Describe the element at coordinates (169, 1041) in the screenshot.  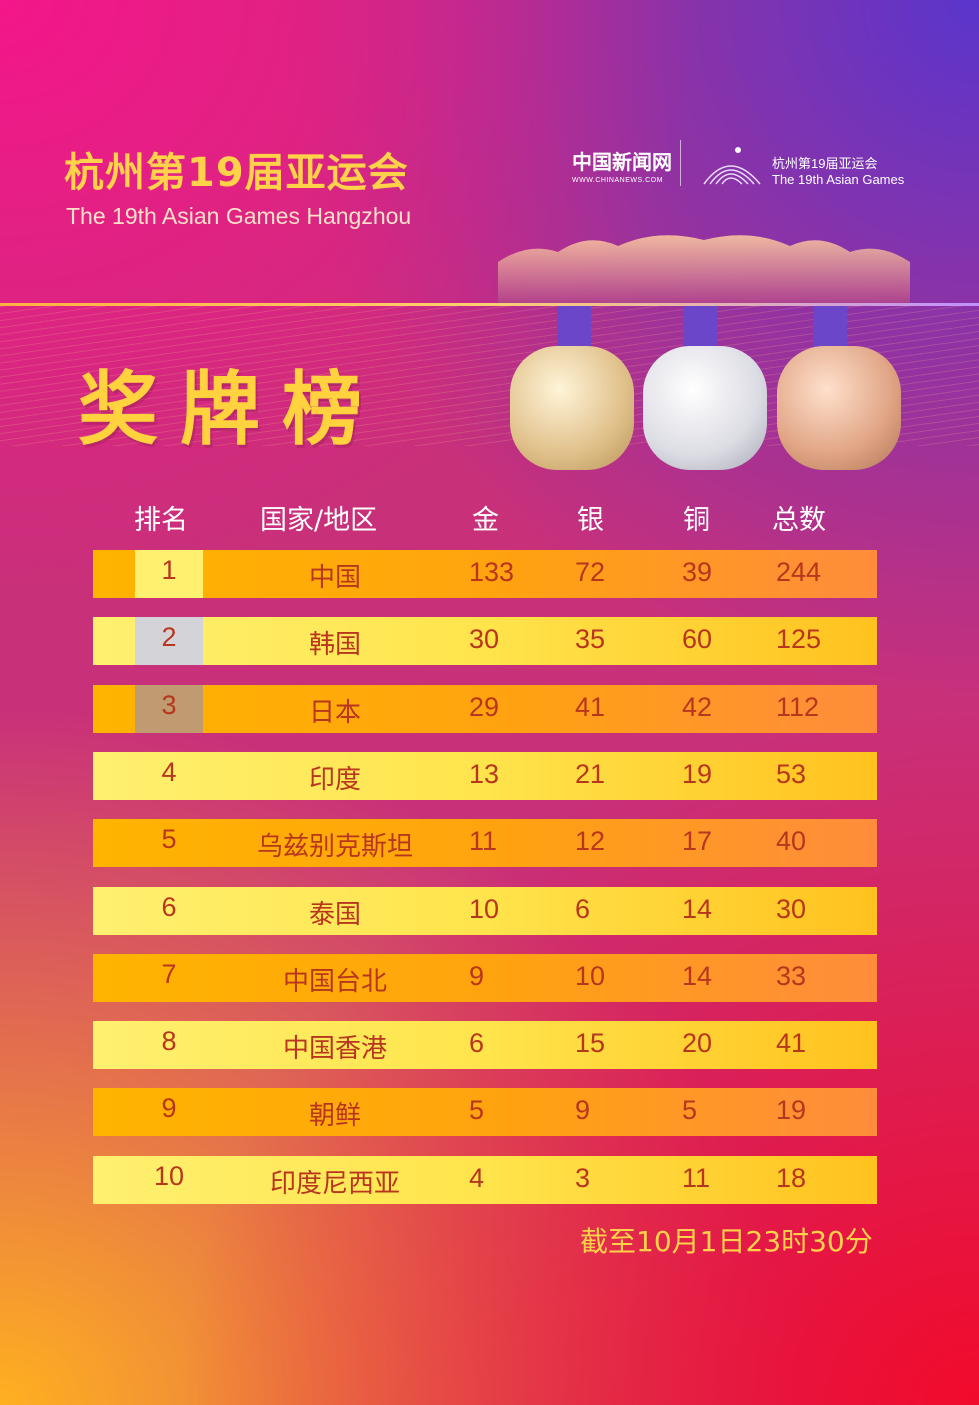
I see `rank-cell: 8` at that location.